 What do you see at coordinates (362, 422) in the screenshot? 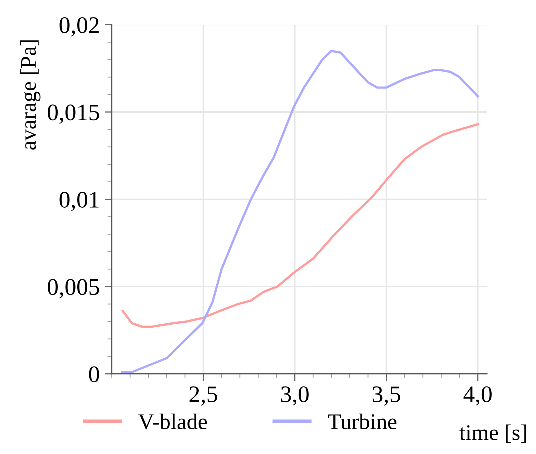
I see `legend-label: Turbine` at bounding box center [362, 422].